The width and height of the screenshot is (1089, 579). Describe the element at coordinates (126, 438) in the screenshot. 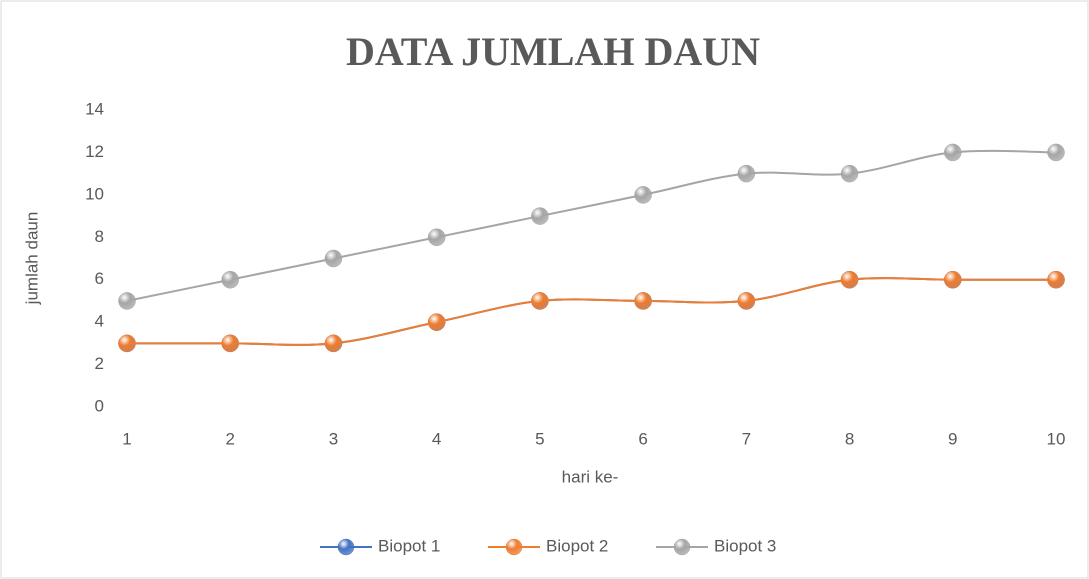

I see `x-tick-label: 1` at that location.